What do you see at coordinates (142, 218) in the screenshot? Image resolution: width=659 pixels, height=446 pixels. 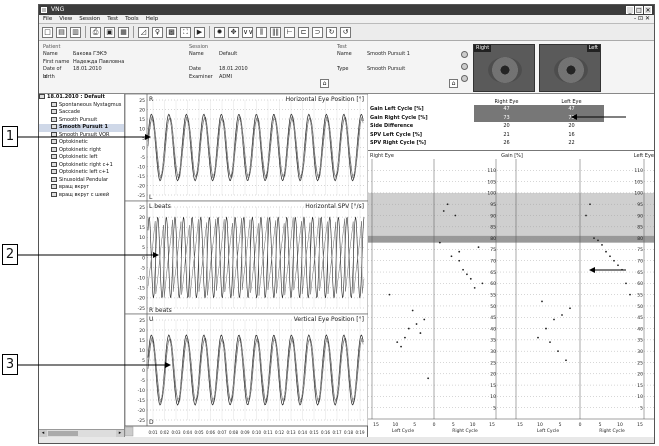 I see `y-tick-label: 20` at bounding box center [142, 218].